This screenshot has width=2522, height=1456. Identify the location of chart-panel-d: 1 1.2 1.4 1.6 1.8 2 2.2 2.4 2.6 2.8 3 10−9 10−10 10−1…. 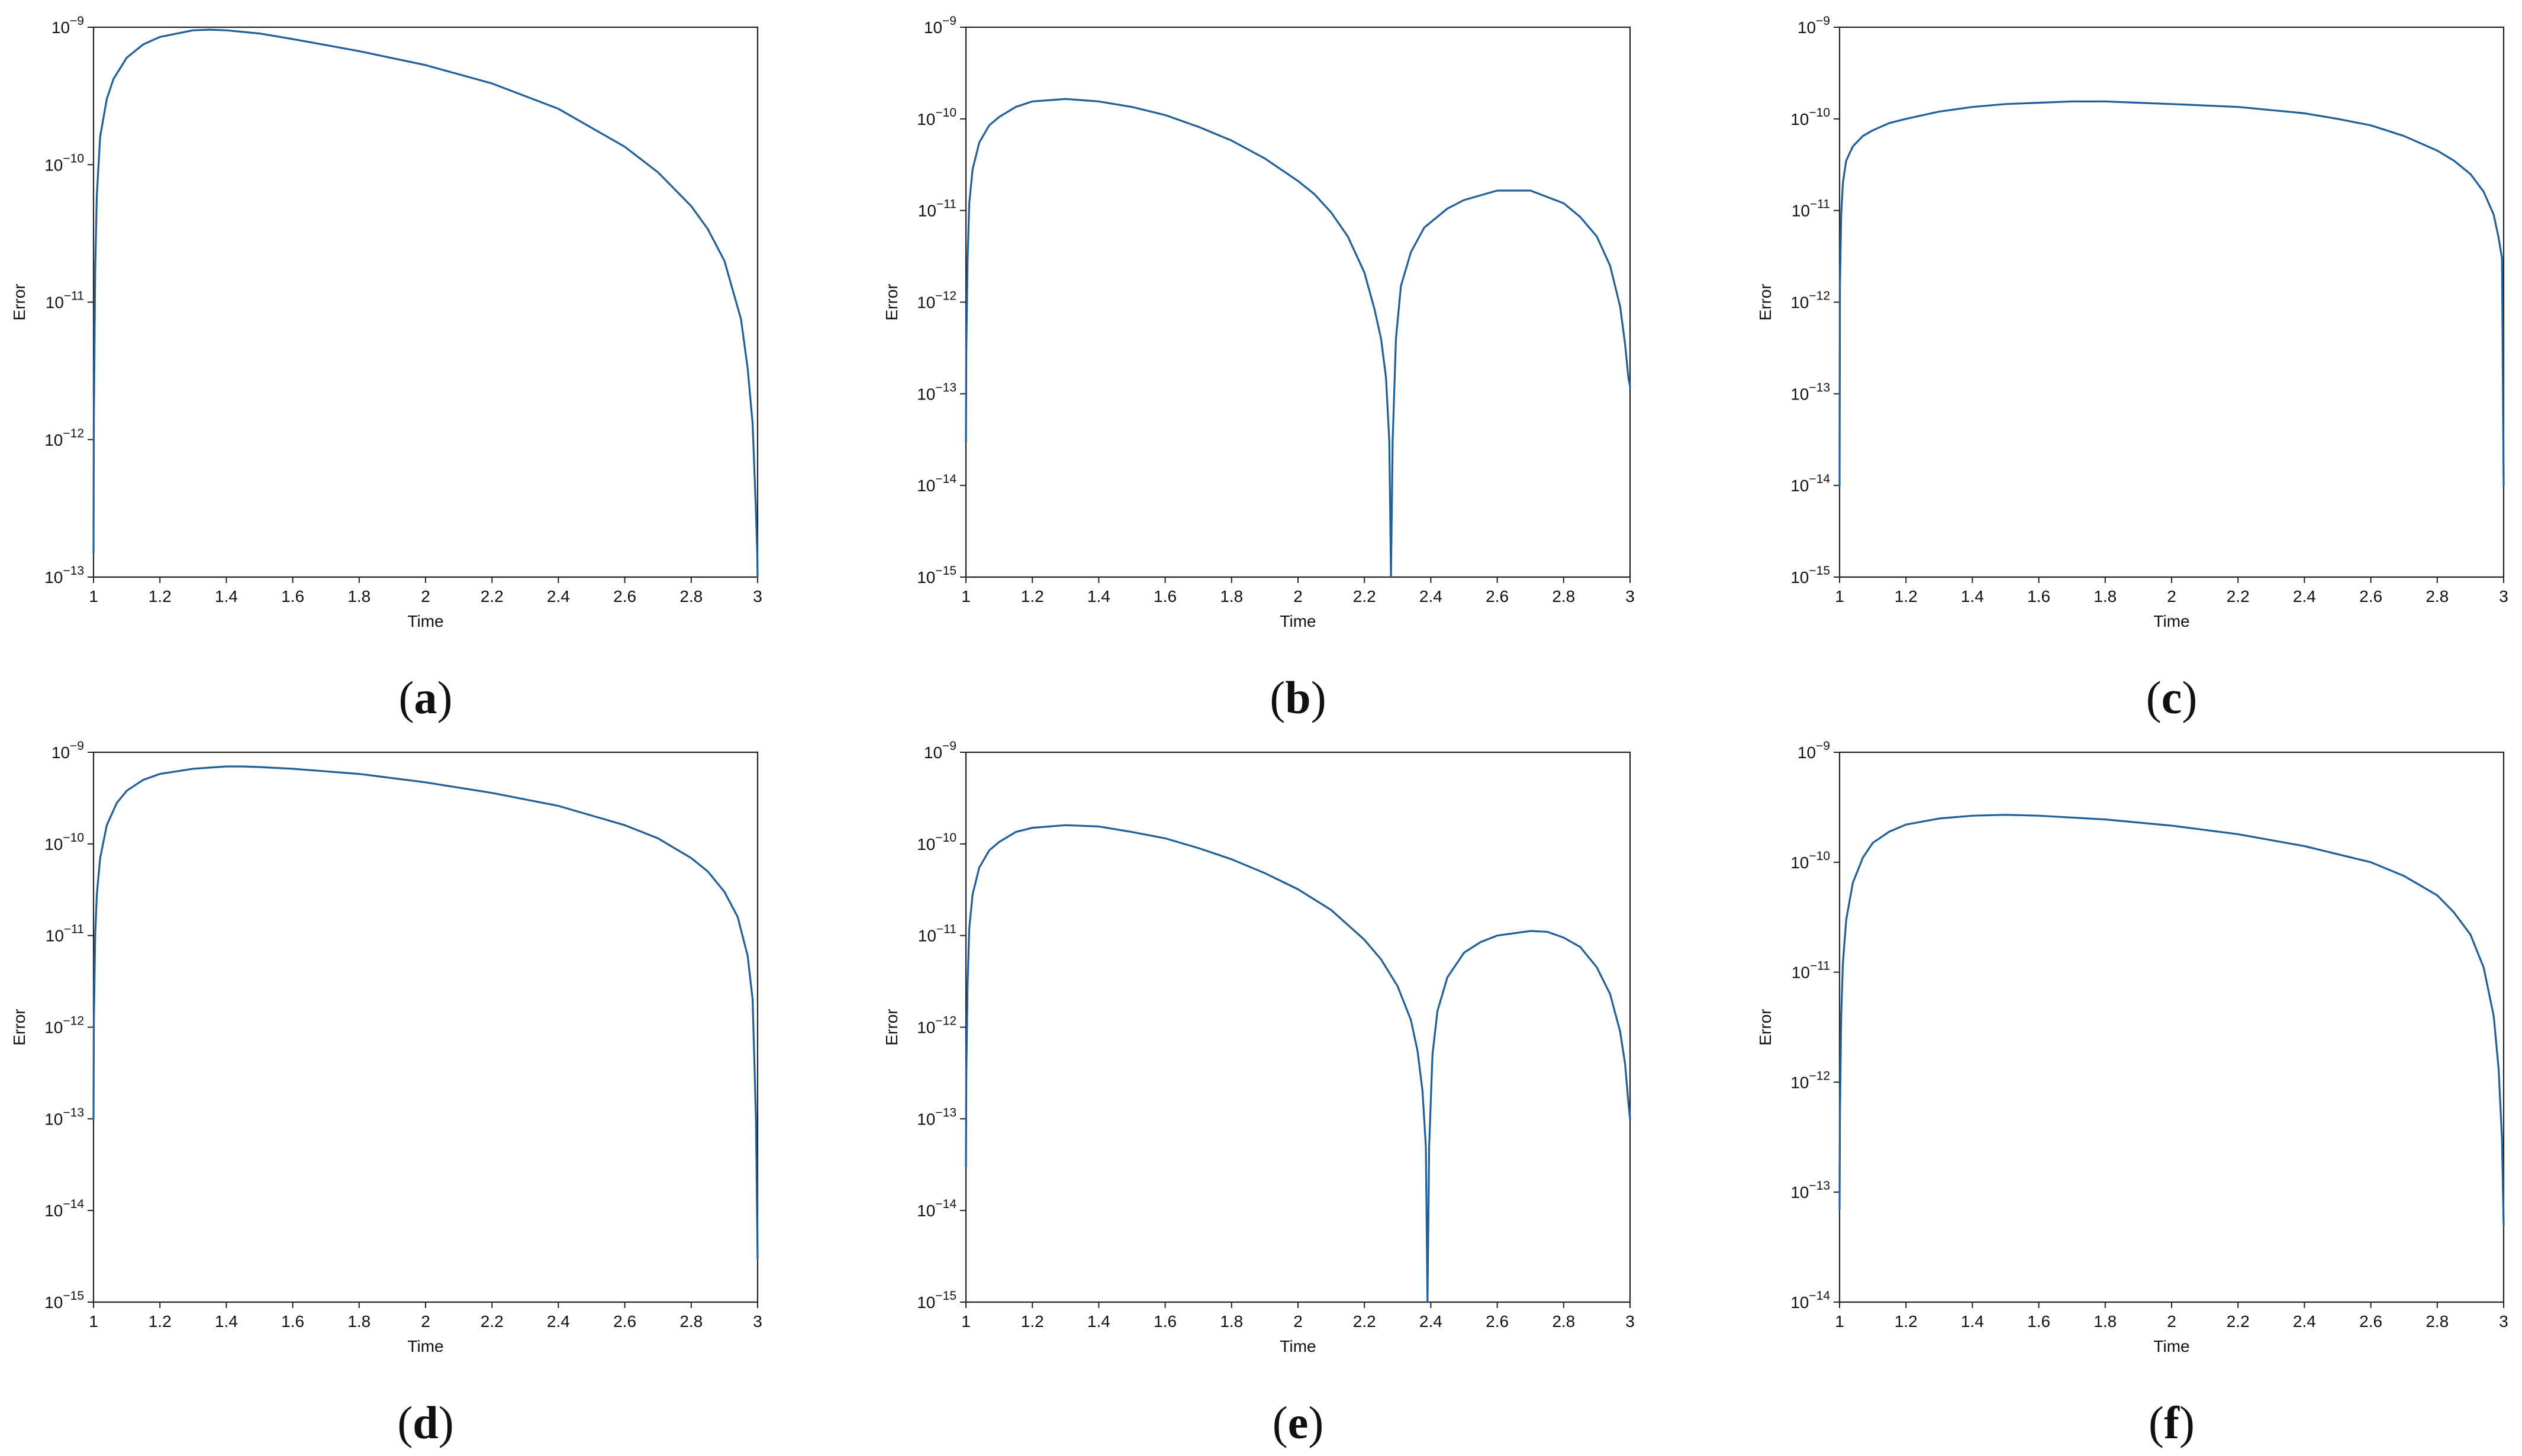
(386, 1093).